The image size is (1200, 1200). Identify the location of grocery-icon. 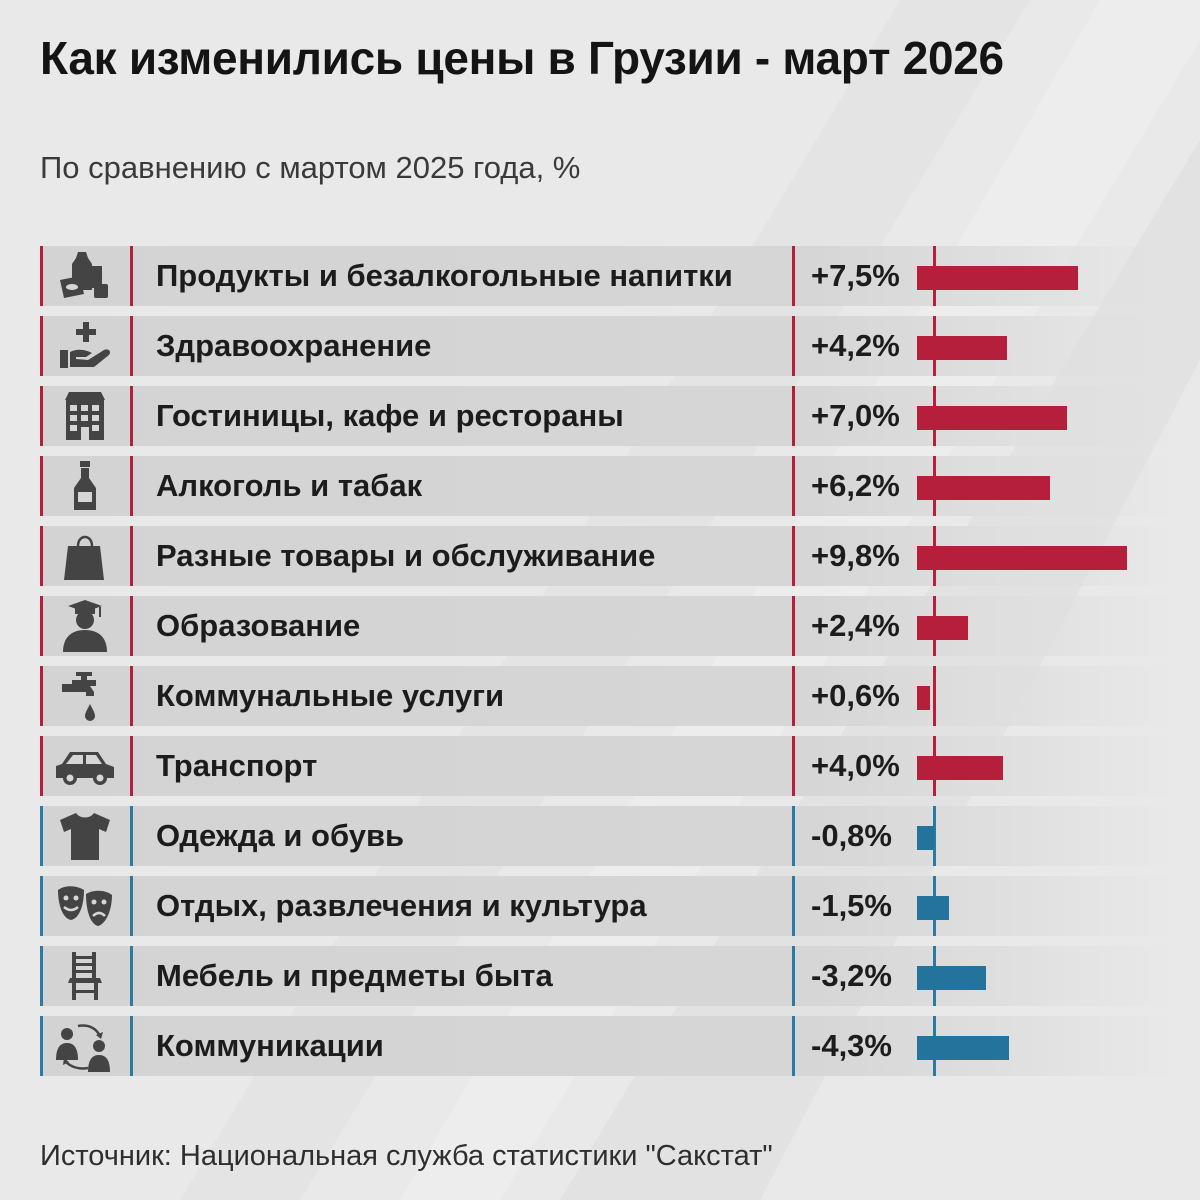
(85, 276).